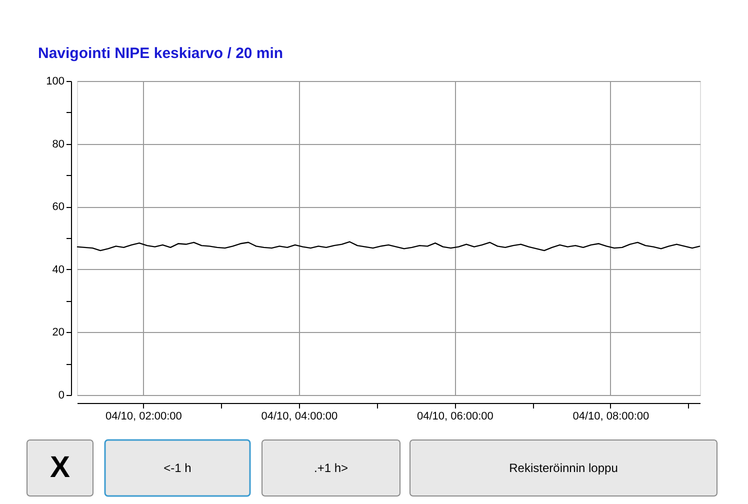 The image size is (748, 504). I want to click on x-tick-label: 04/10, 04:00:00, so click(299, 416).